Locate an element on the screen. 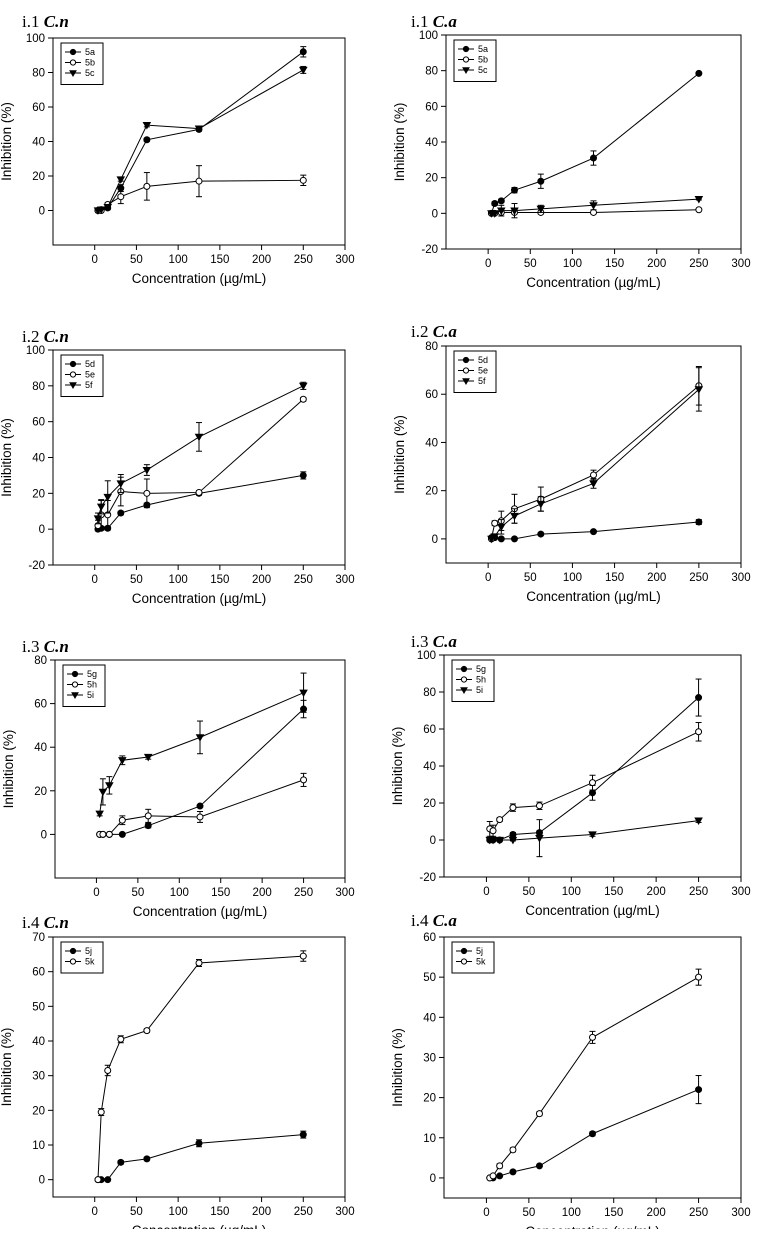 The width and height of the screenshot is (762, 1234). legend-label: 5f is located at coordinates (89, 385).